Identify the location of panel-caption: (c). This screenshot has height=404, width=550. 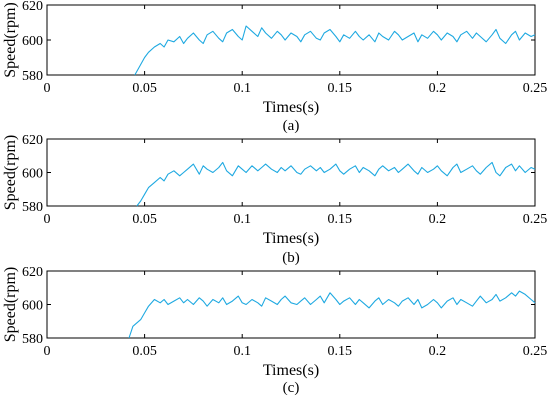
(291, 388).